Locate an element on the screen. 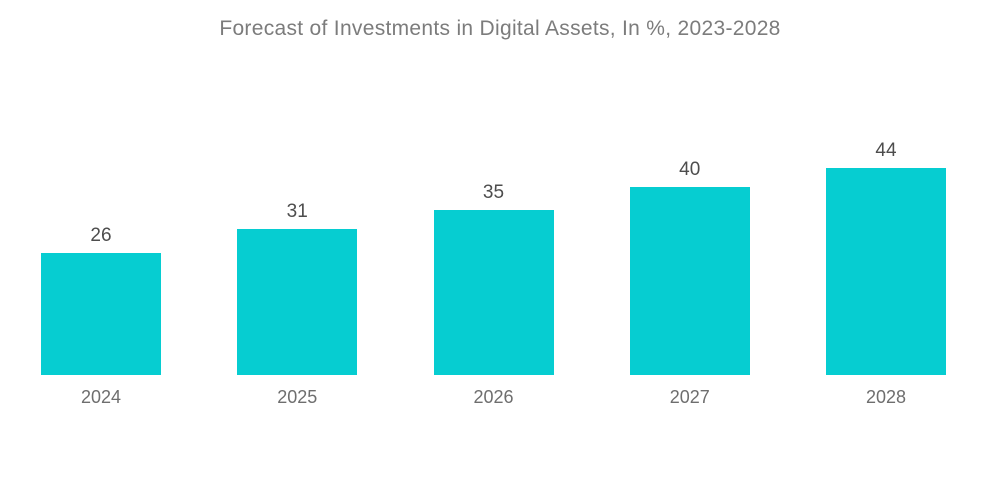 The height and width of the screenshot is (504, 1000). value-label: 26 is located at coordinates (101, 235).